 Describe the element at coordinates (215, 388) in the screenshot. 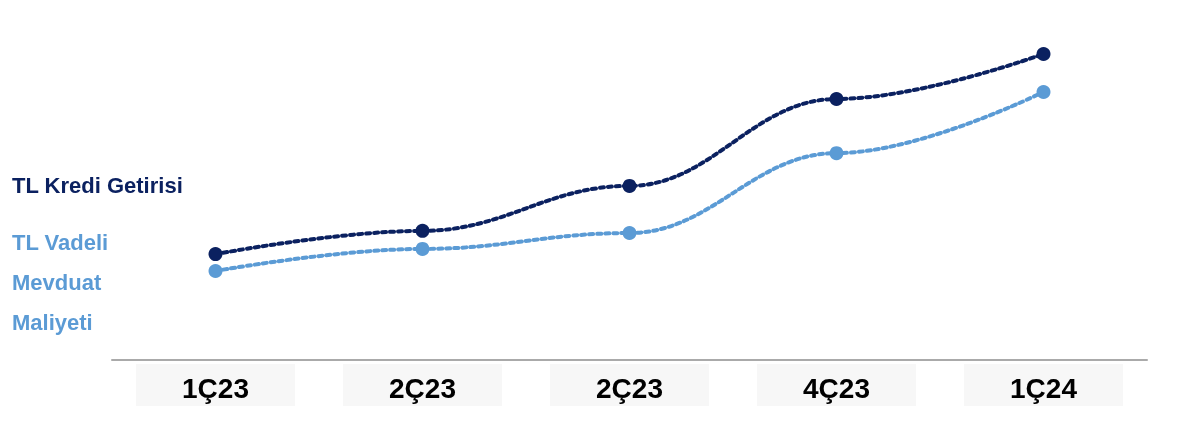

I see `x-tick-label: 1Ç23` at that location.